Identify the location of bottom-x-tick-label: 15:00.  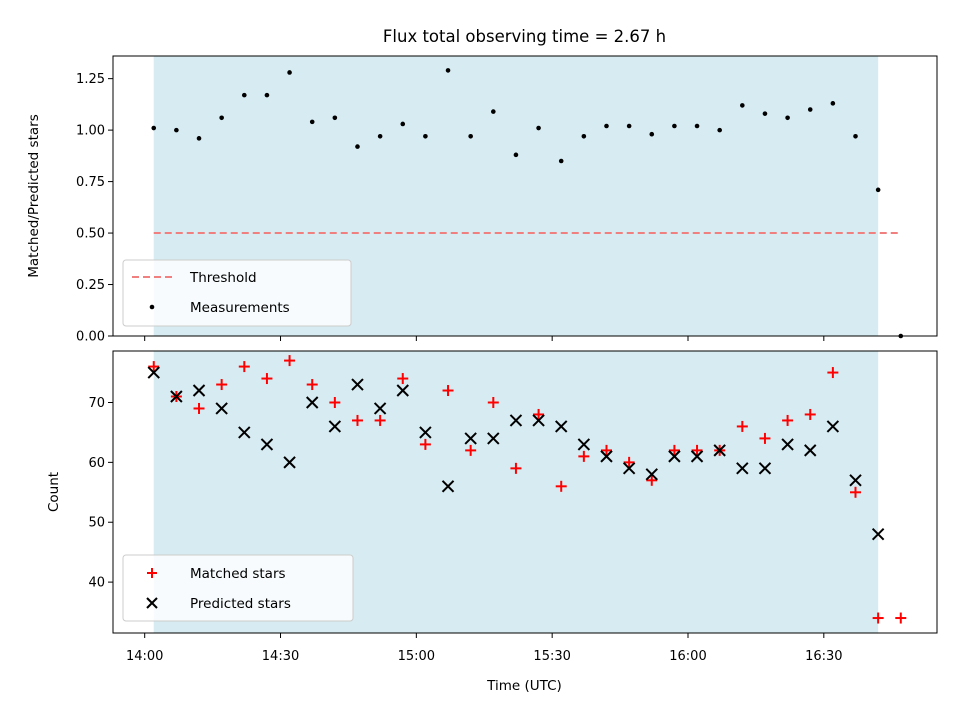
(416, 656).